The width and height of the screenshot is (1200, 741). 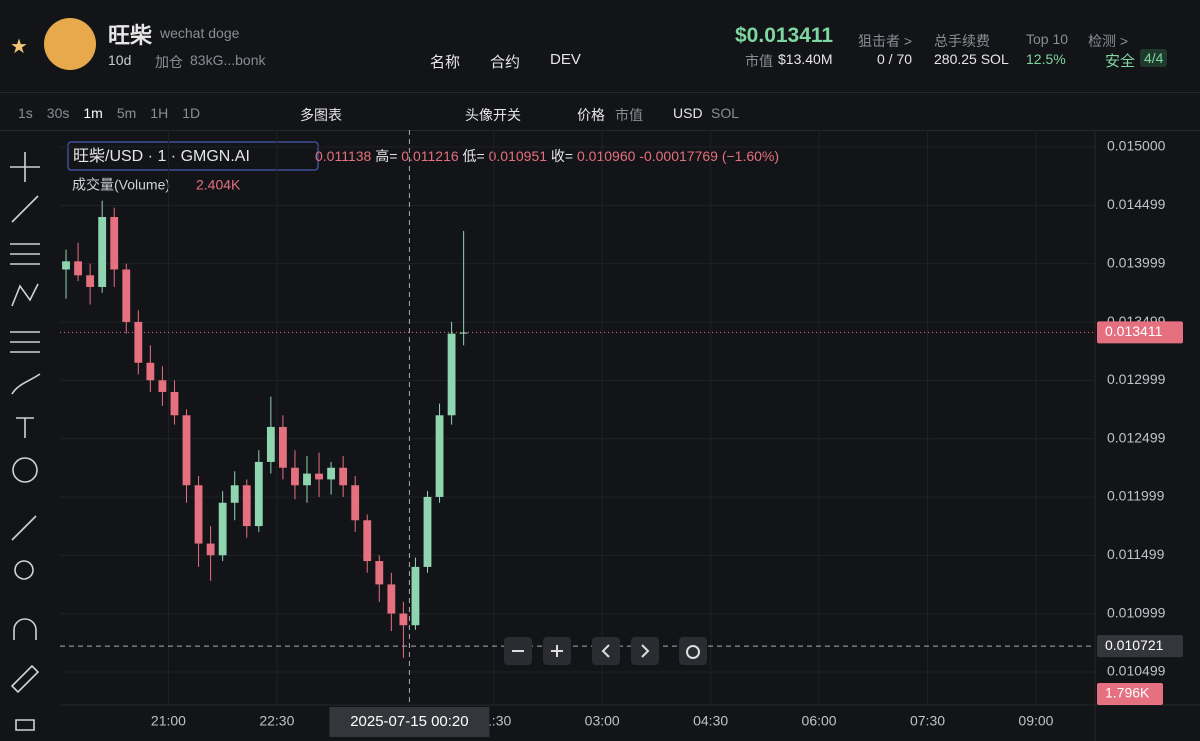 I want to click on interval: 1D, so click(x=191, y=113).